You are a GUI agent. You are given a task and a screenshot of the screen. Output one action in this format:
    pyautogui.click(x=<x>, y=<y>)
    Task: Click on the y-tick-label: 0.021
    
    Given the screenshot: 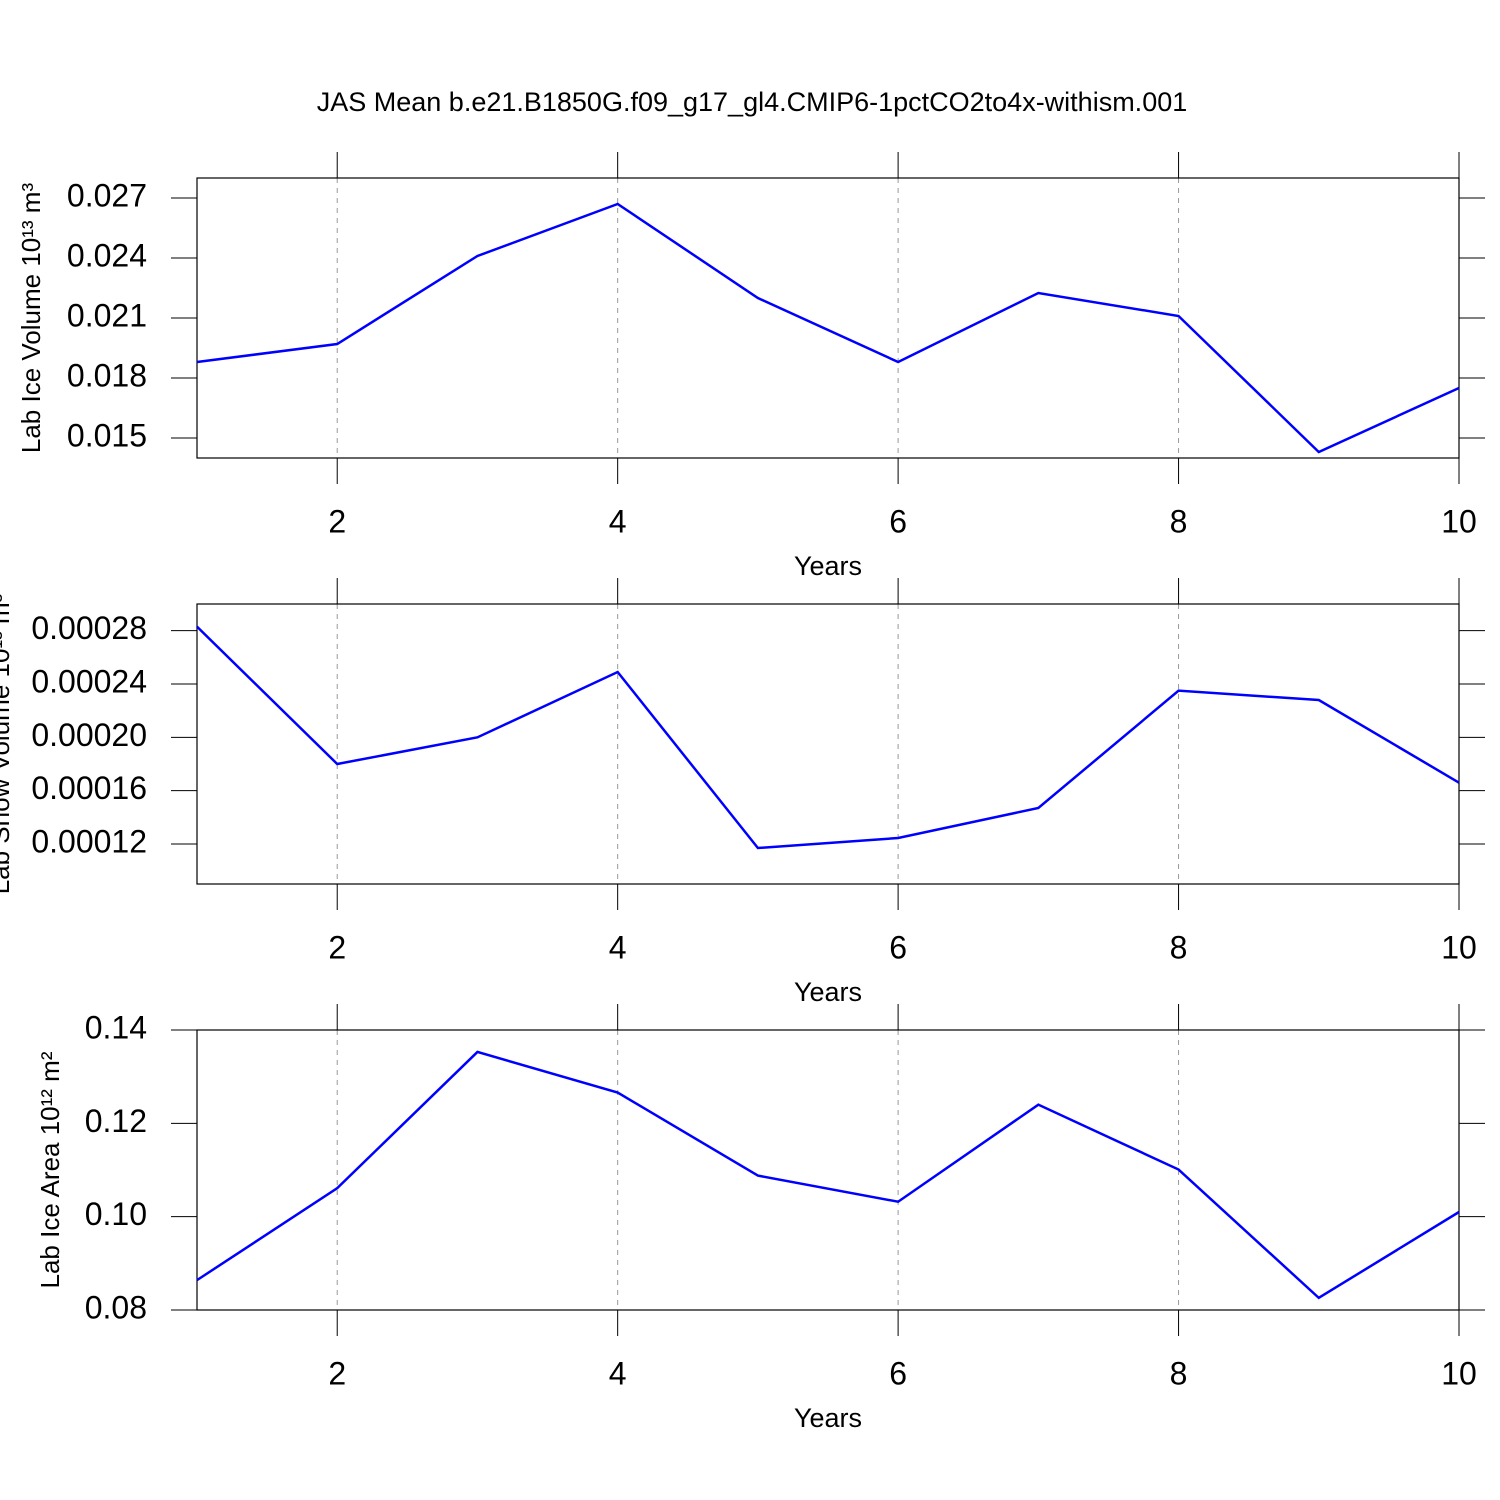 What is the action you would take?
    pyautogui.click(x=107, y=315)
    